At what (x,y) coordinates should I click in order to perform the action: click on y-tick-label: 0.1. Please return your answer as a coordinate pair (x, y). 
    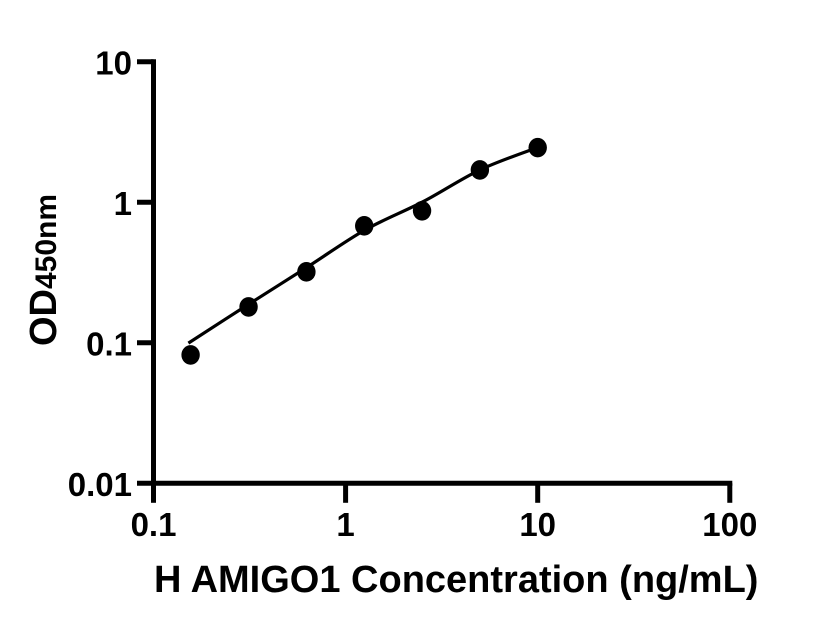
    Looking at the image, I should click on (109, 343).